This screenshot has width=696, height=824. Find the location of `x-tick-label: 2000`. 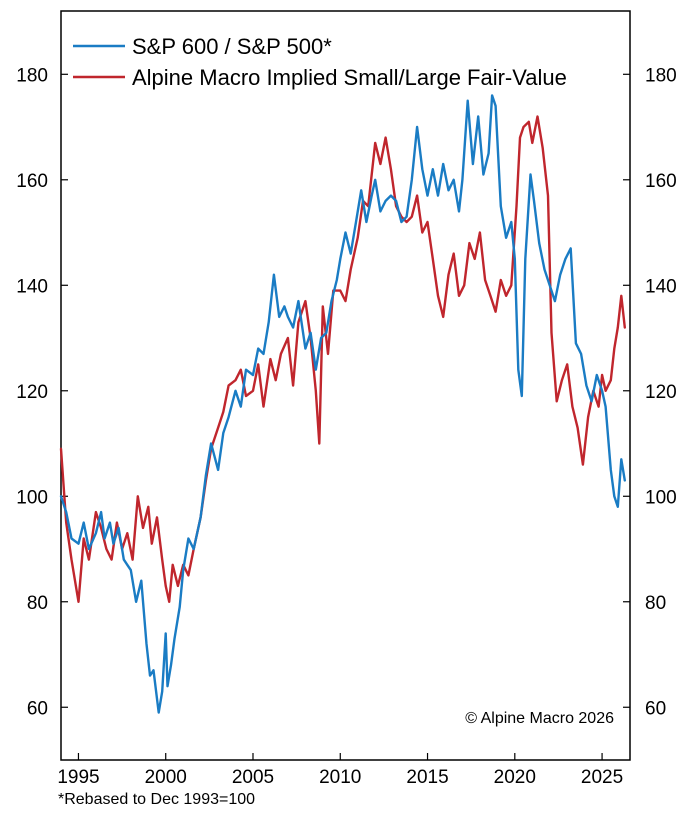

x-tick-label: 2000 is located at coordinates (166, 777).